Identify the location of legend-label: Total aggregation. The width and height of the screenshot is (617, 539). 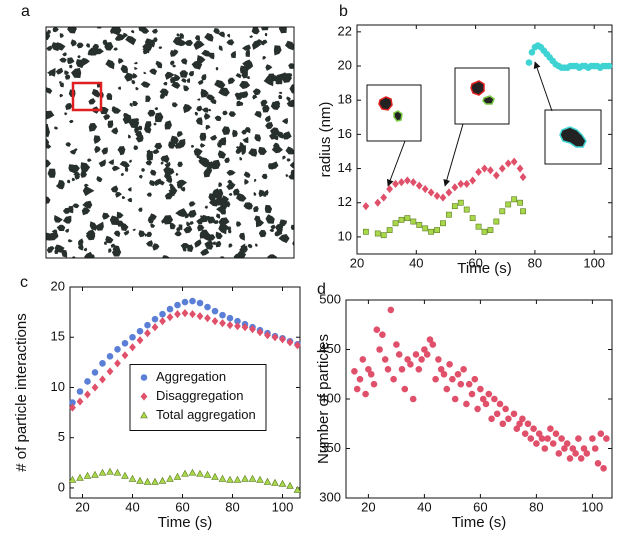
(206, 414).